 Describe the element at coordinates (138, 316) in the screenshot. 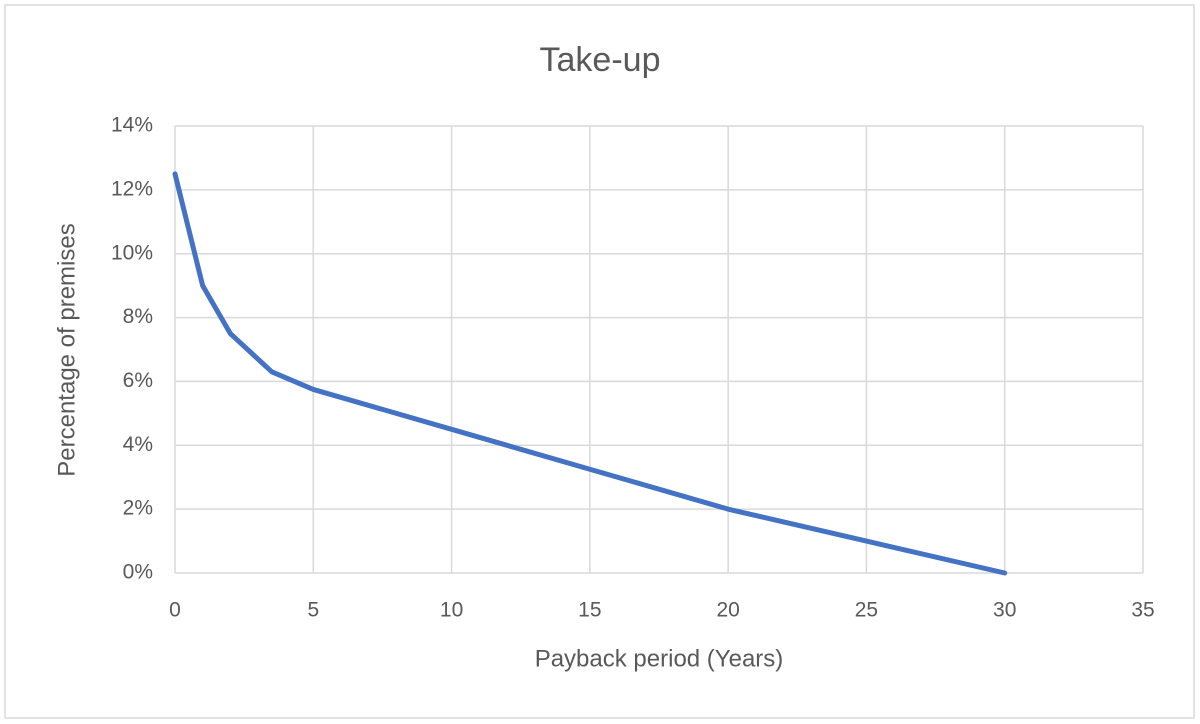

I see `y-tick-label: 8%` at that location.